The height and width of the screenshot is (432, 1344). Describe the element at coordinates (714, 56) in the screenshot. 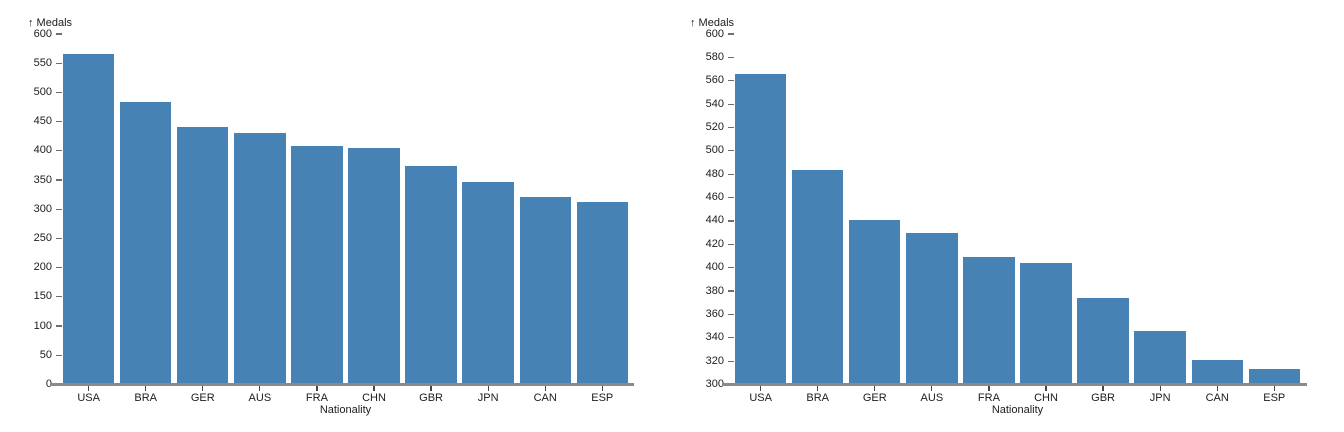

I see `y-tick-label: 580` at that location.